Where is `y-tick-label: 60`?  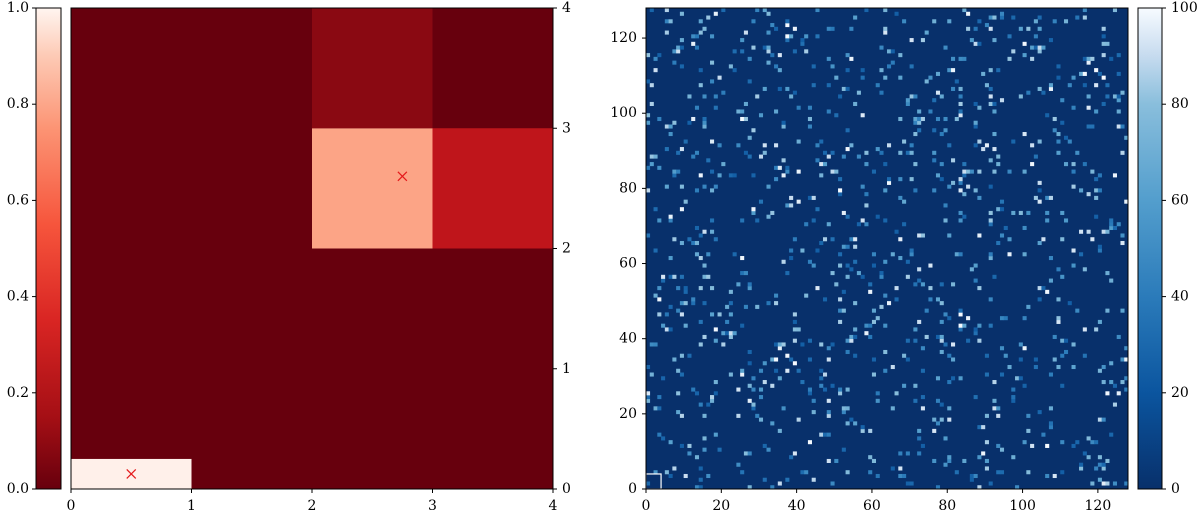 y-tick-label: 60 is located at coordinates (628, 264).